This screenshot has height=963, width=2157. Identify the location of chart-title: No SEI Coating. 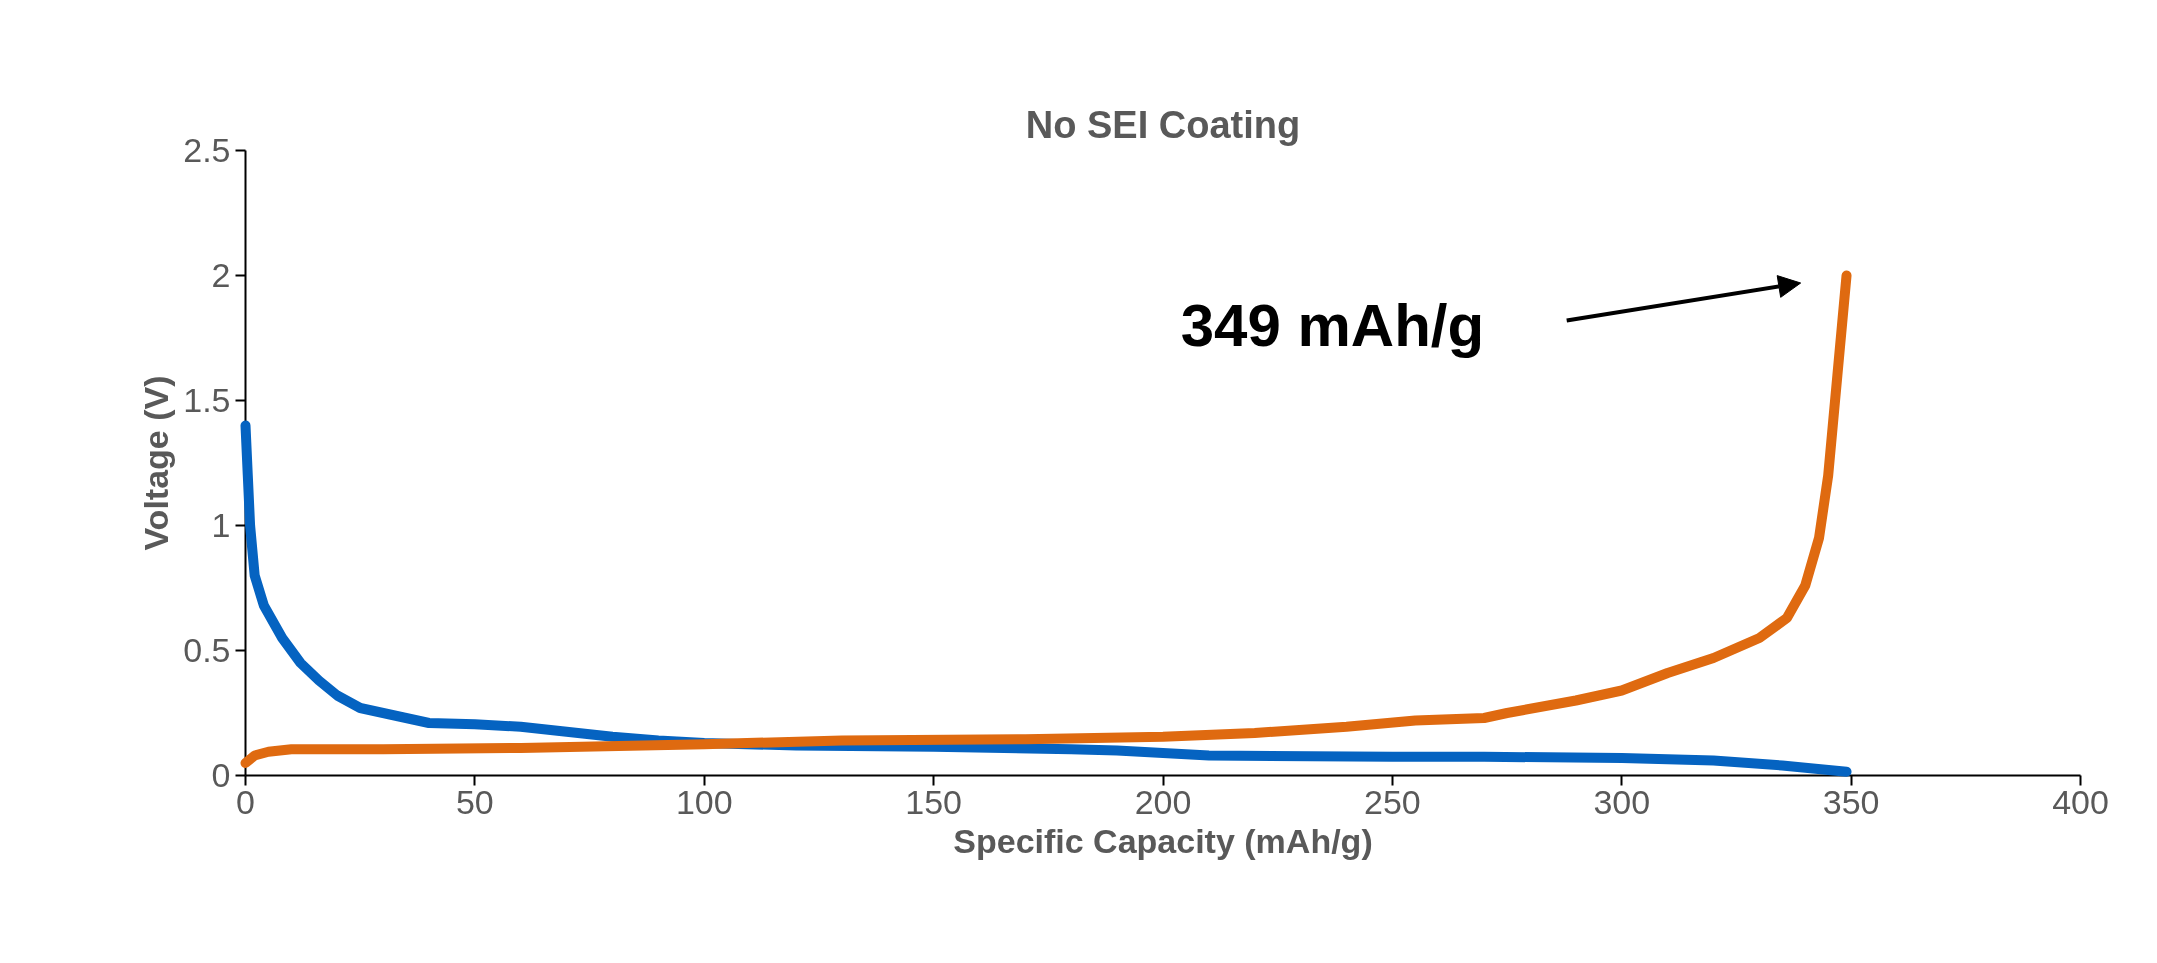
(1163, 124).